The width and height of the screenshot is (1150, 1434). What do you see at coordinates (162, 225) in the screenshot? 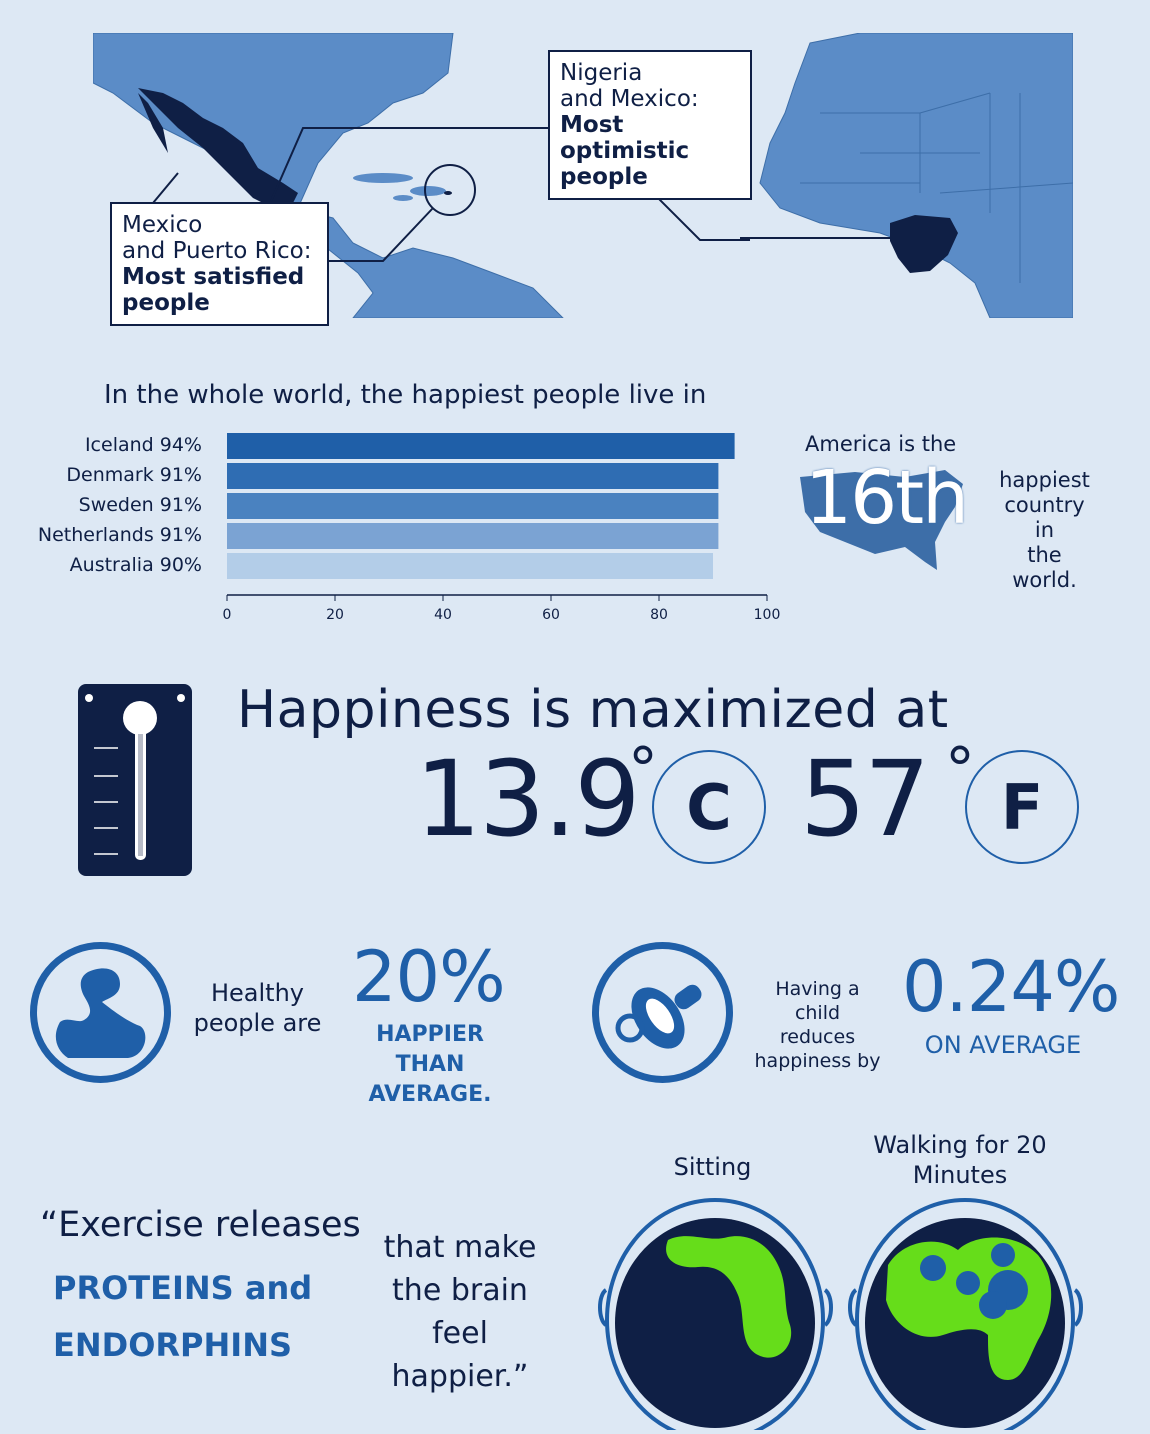
I see `callout-line-1: Mexico` at bounding box center [162, 225].